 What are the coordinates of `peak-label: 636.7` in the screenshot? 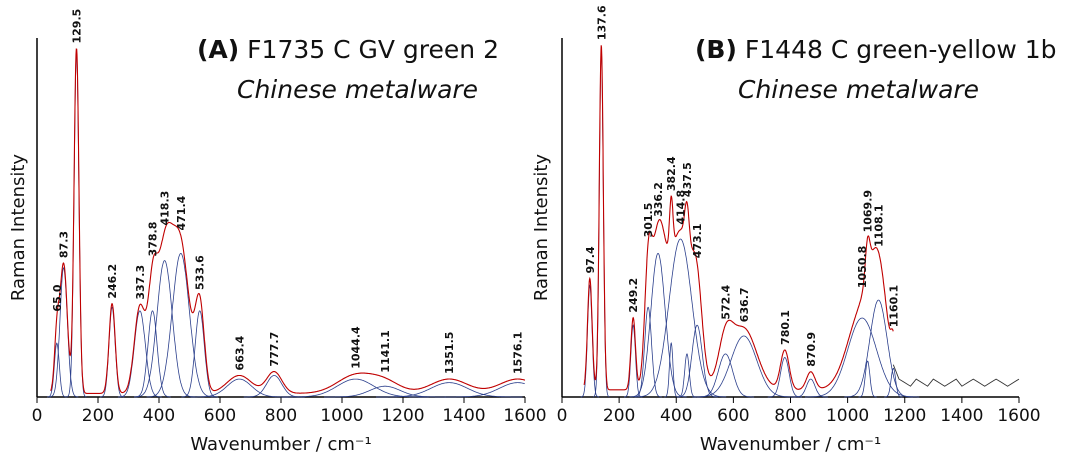 It's located at (744, 304).